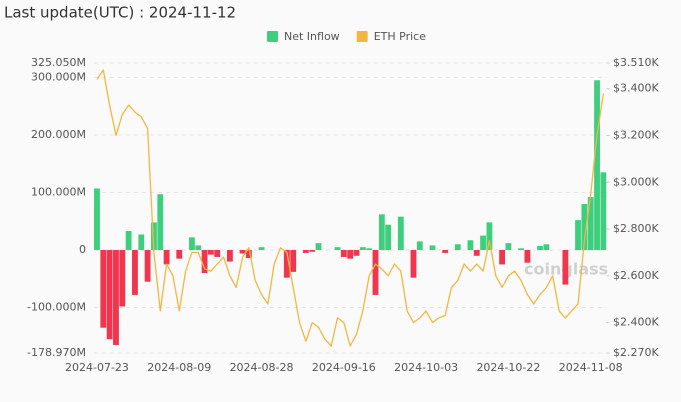 The height and width of the screenshot is (402, 681). What do you see at coordinates (400, 36) in the screenshot?
I see `legend-label: ETH Price` at bounding box center [400, 36].